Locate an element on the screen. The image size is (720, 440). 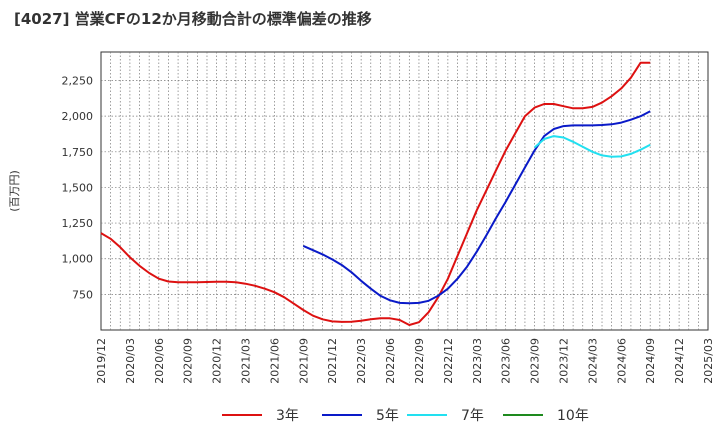
legend-label: 10年 is located at coordinates (573, 416).